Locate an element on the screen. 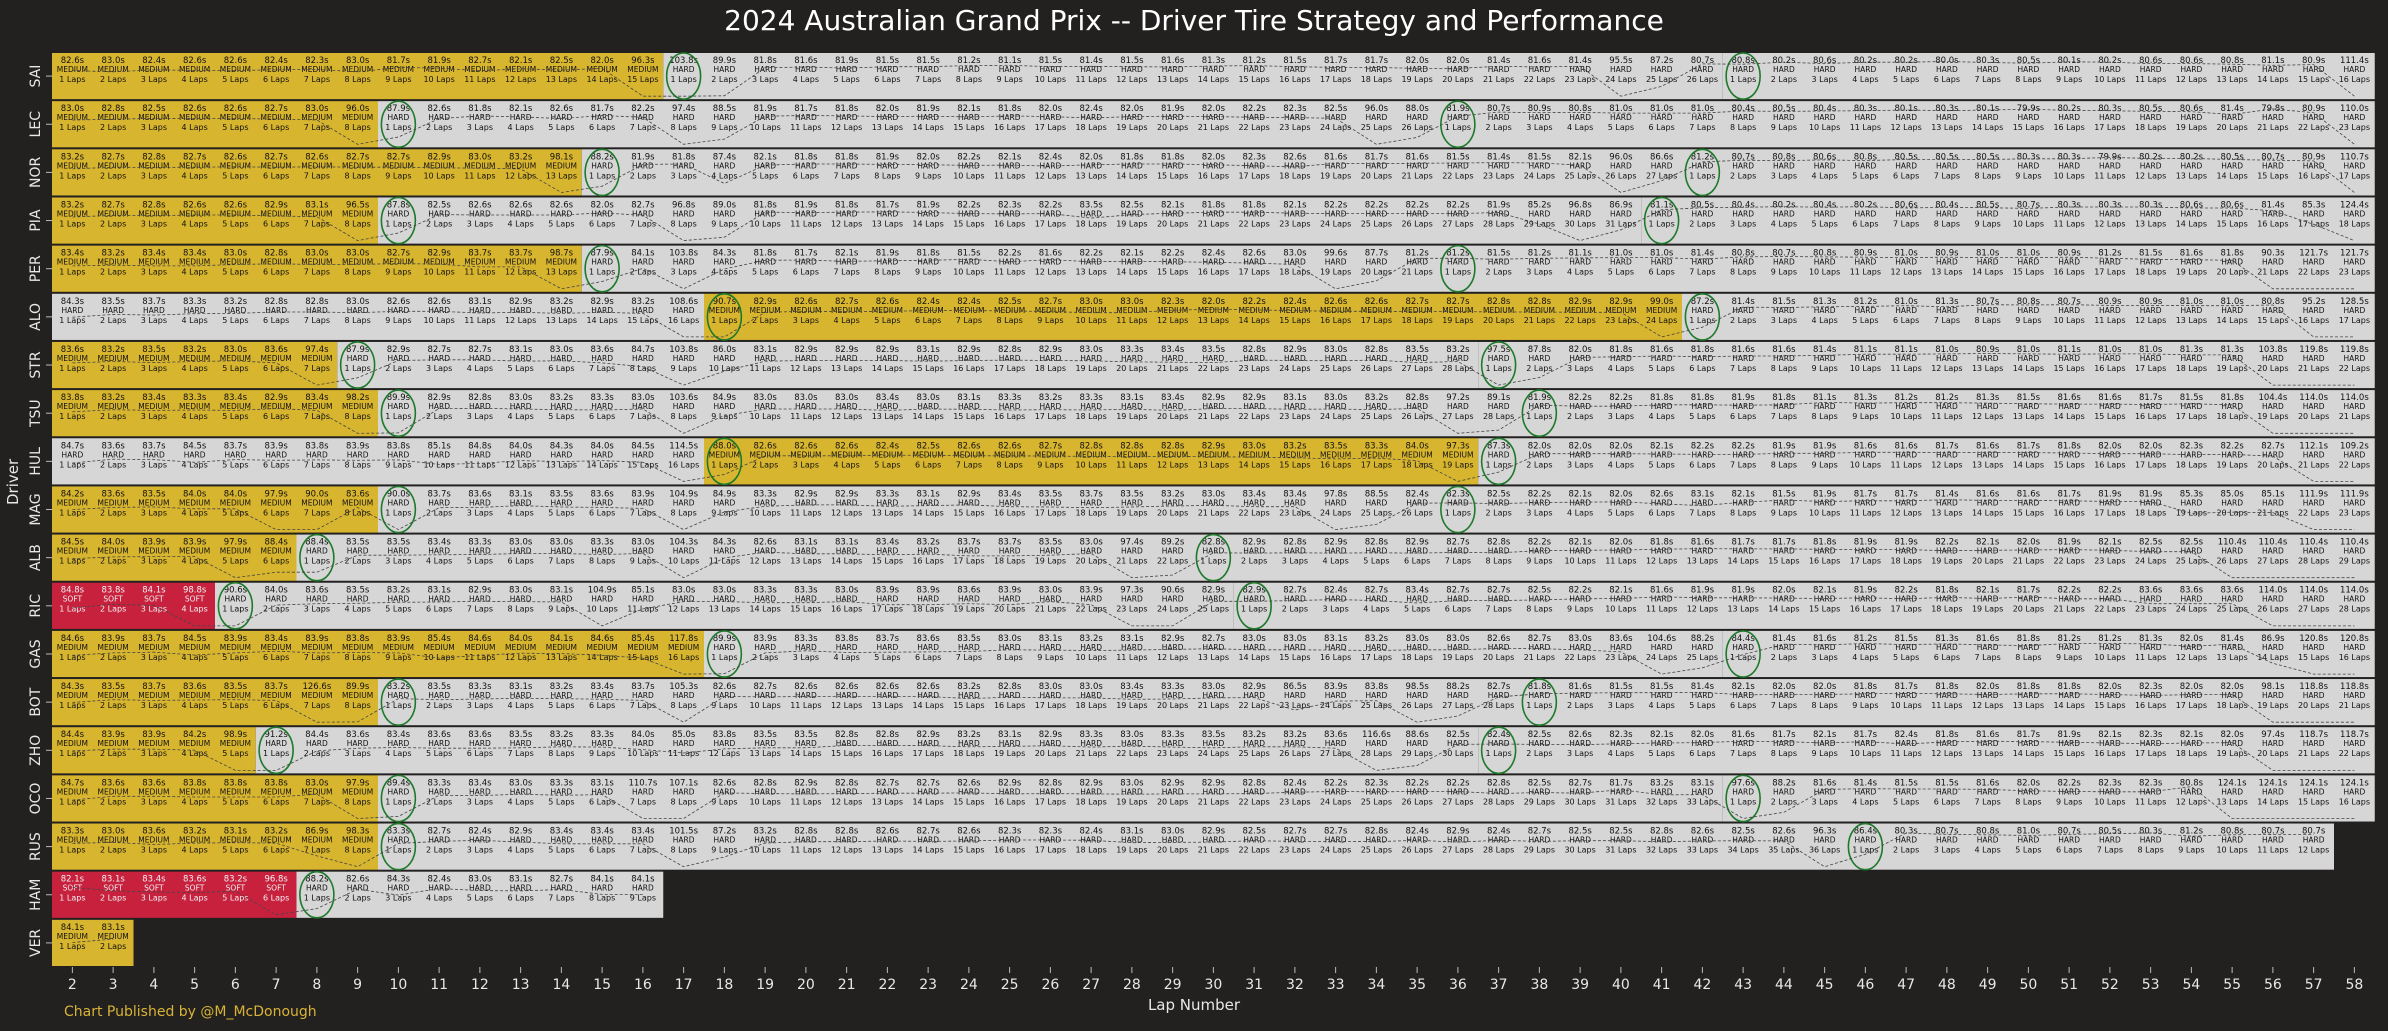 The width and height of the screenshot is (2388, 1031). lap-time: 97.4s is located at coordinates (1132, 543).